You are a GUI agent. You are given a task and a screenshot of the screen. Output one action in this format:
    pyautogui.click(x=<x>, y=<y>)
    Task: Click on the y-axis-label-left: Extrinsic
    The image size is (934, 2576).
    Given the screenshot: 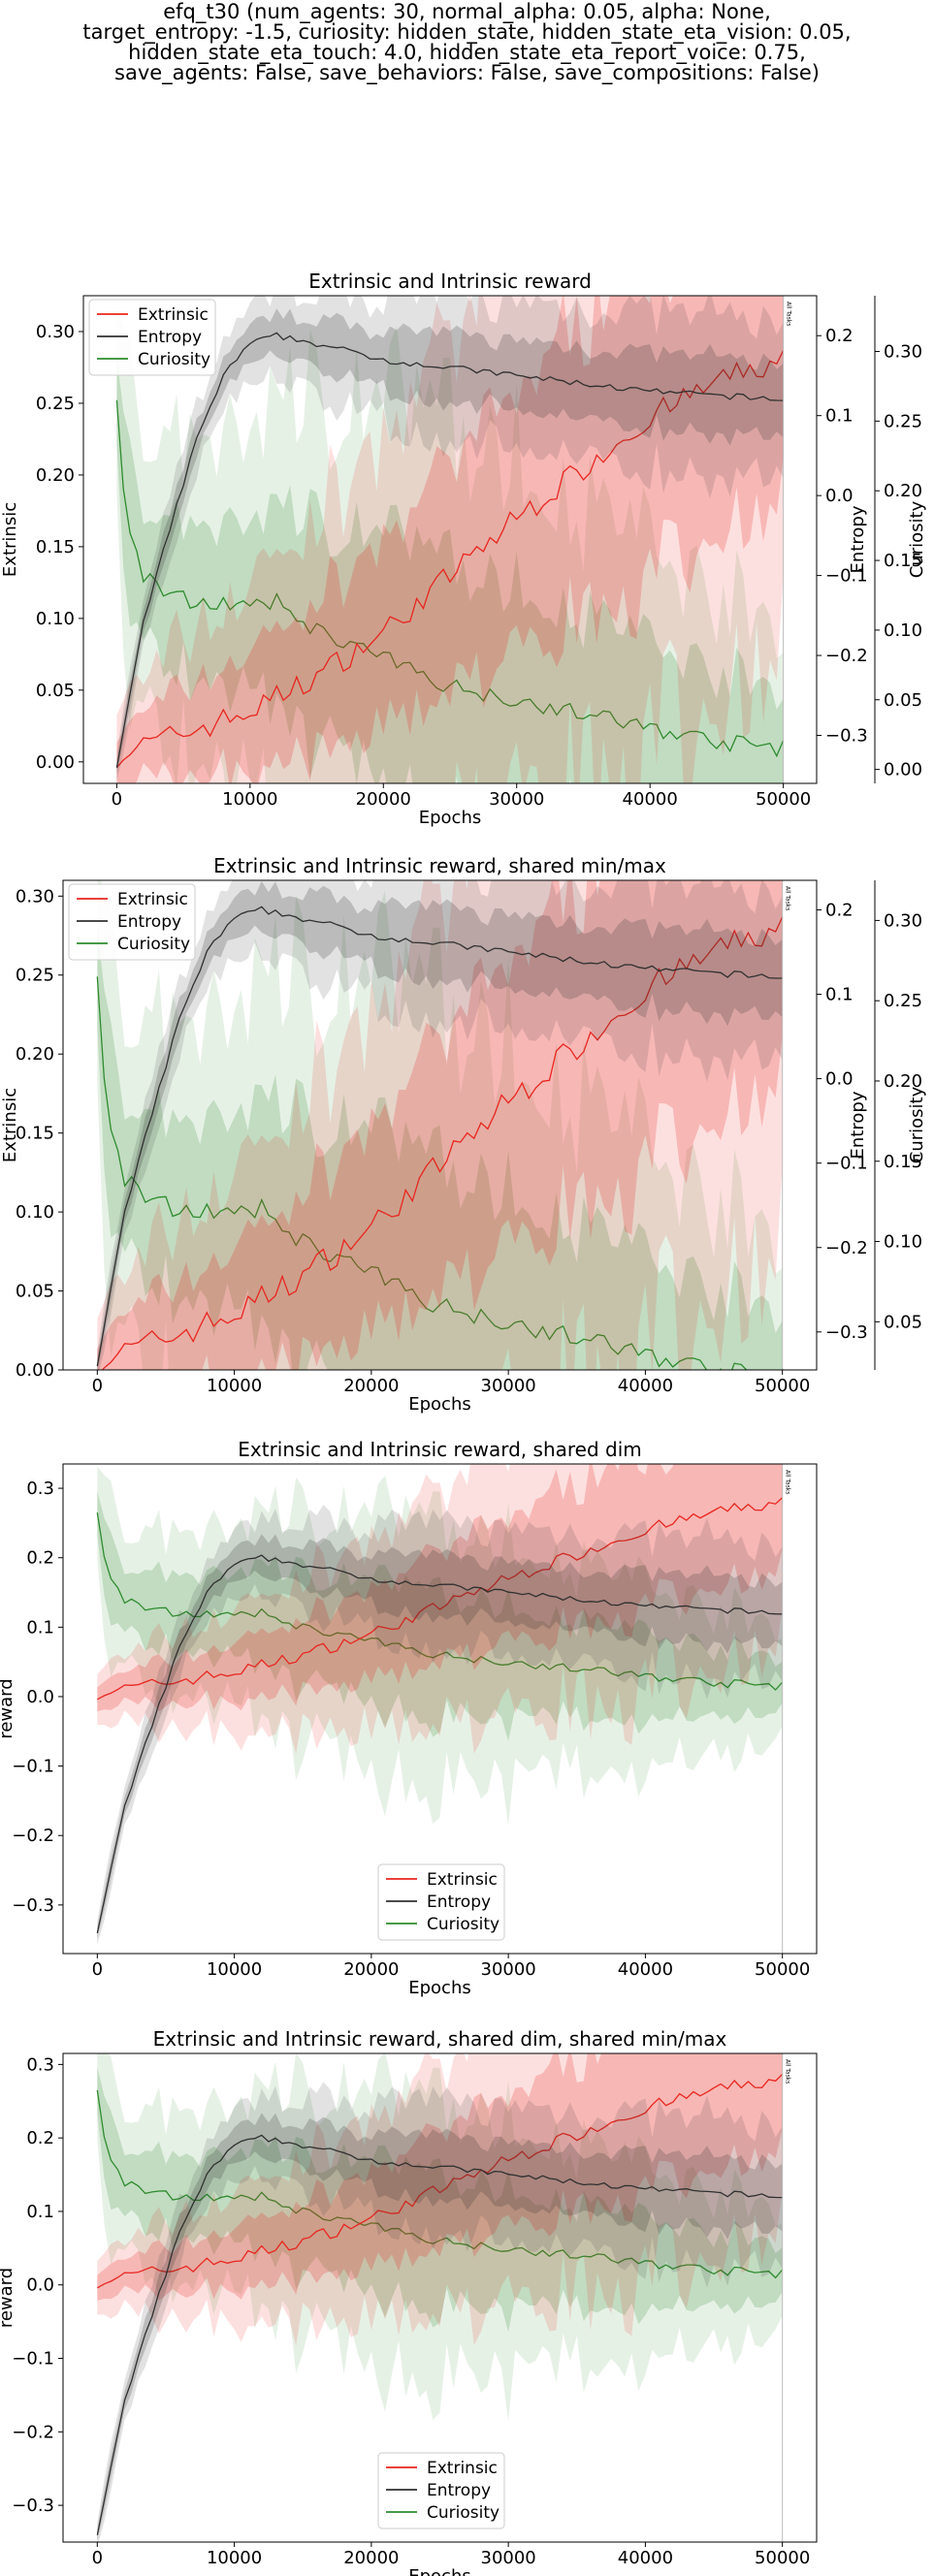 What is the action you would take?
    pyautogui.click(x=10, y=539)
    